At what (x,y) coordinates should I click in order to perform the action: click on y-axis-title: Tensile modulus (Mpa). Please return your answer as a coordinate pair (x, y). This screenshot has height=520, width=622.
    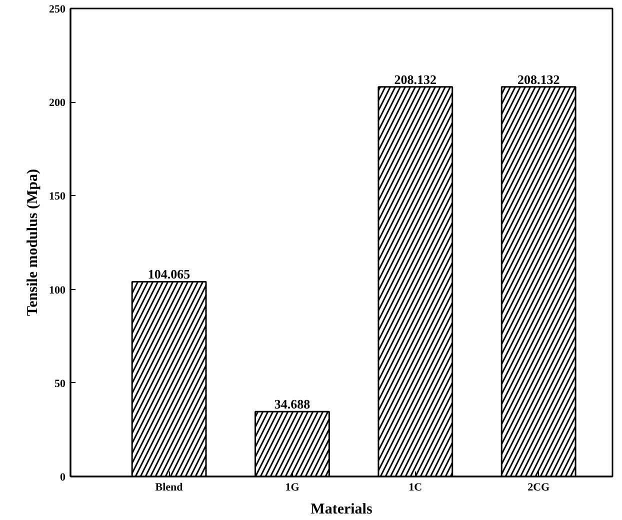
    Looking at the image, I should click on (33, 242).